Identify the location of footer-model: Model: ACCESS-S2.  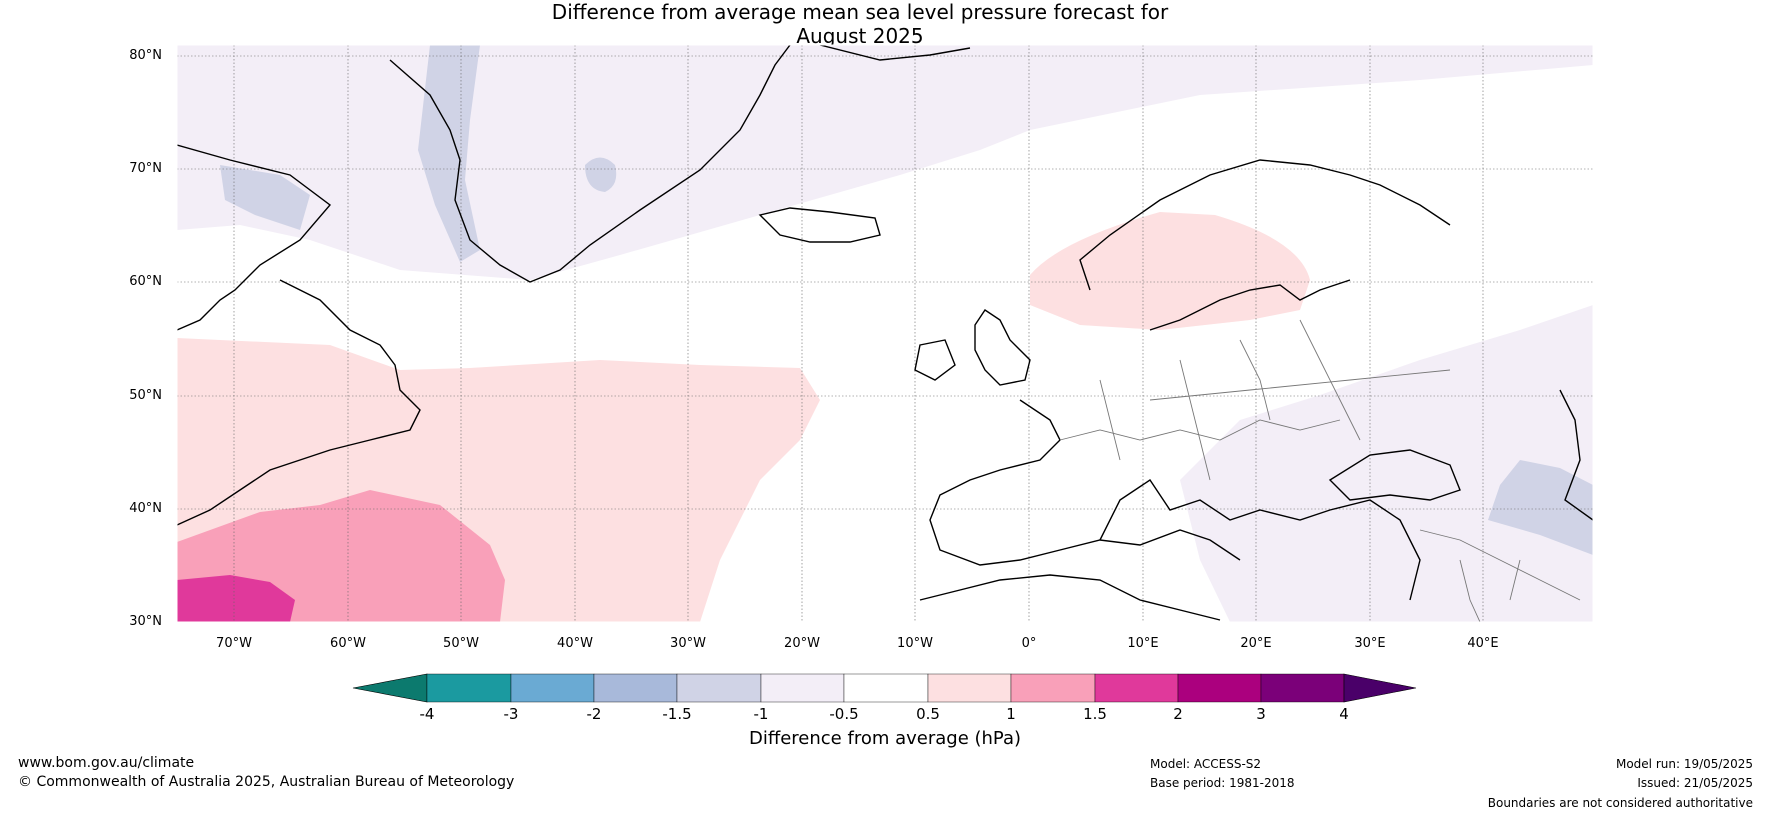
(1206, 764).